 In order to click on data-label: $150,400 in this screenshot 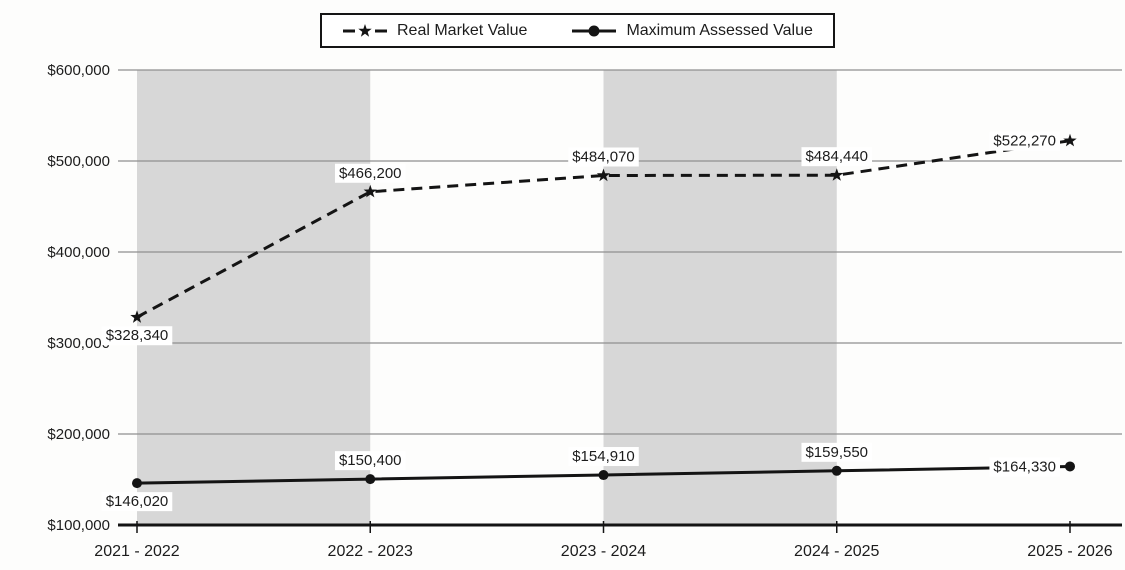, I will do `click(370, 460)`.